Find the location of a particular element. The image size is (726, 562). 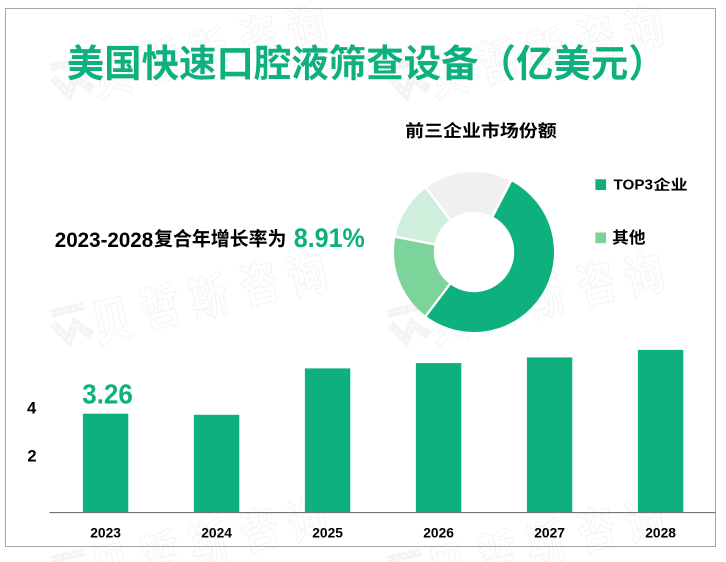

svg-text: 4 is located at coordinates (32, 408).